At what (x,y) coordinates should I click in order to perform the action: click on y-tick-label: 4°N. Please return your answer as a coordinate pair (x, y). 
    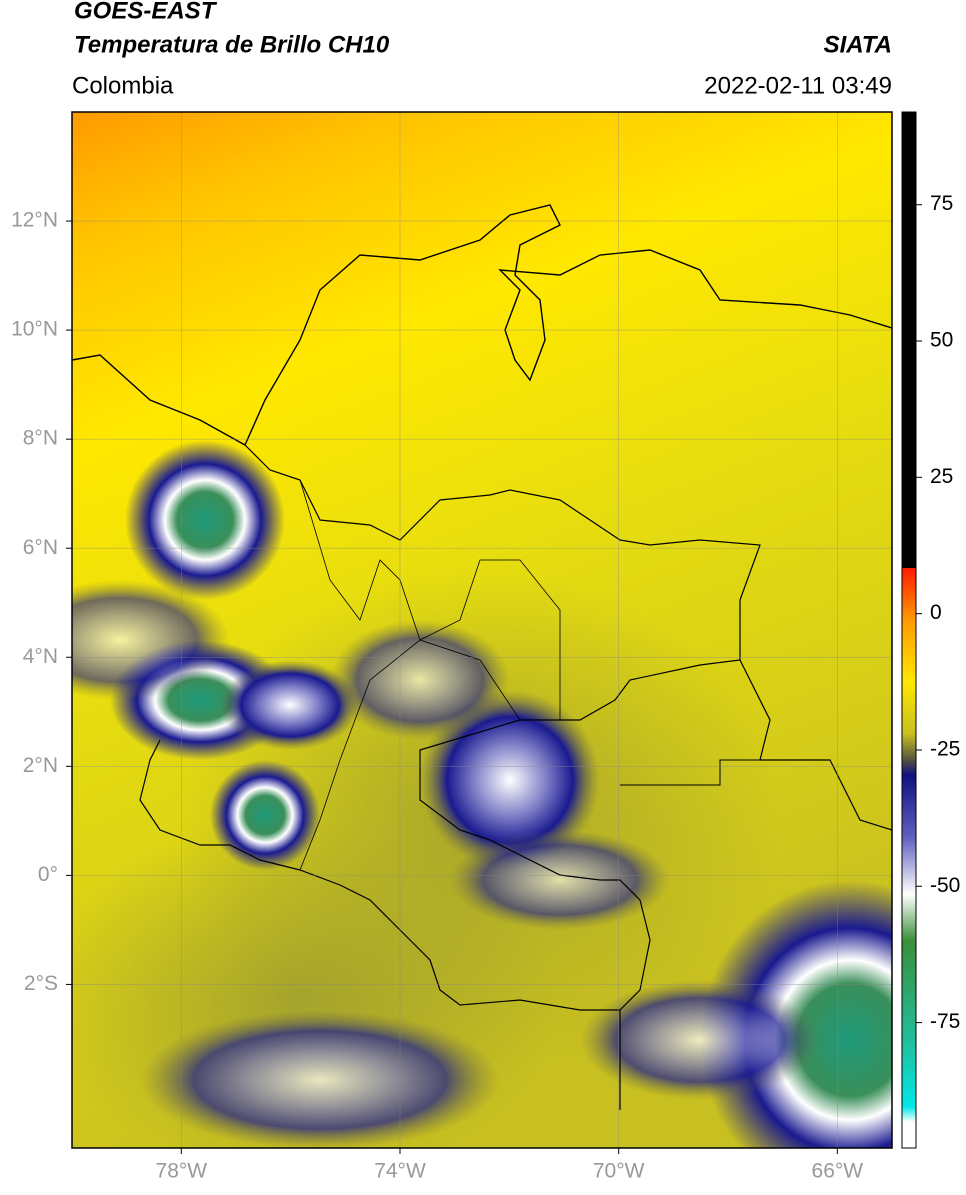
    Looking at the image, I should click on (40, 656).